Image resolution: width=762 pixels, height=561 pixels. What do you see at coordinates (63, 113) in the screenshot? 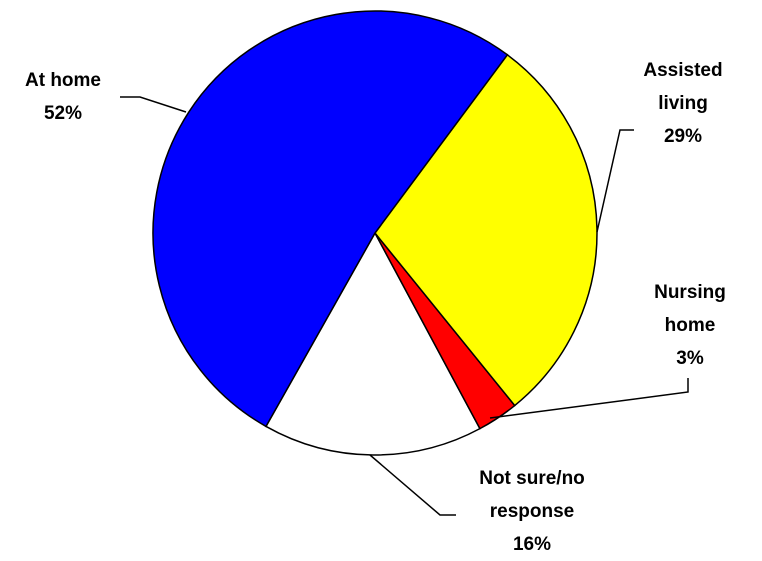
I see `value-label: 52%` at bounding box center [63, 113].